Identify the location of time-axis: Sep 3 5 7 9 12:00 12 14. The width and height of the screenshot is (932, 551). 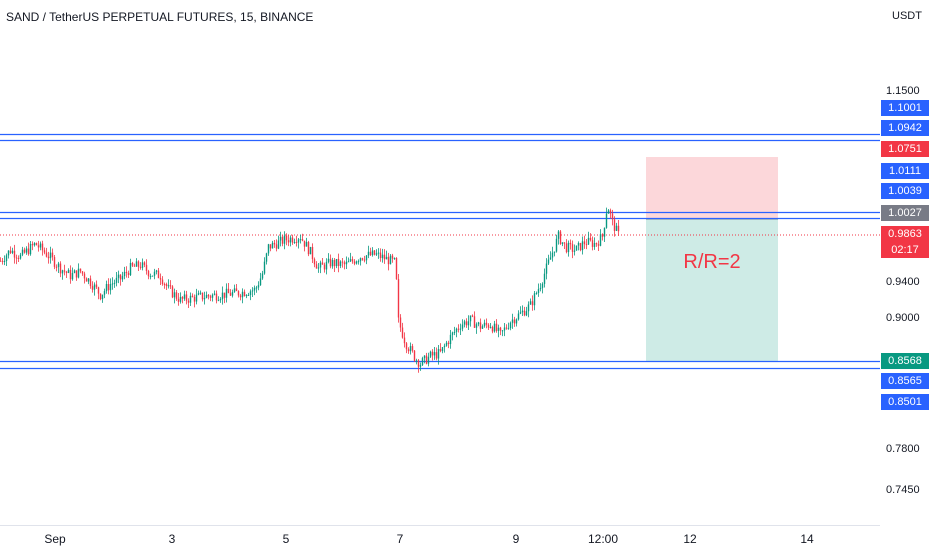
(440, 538).